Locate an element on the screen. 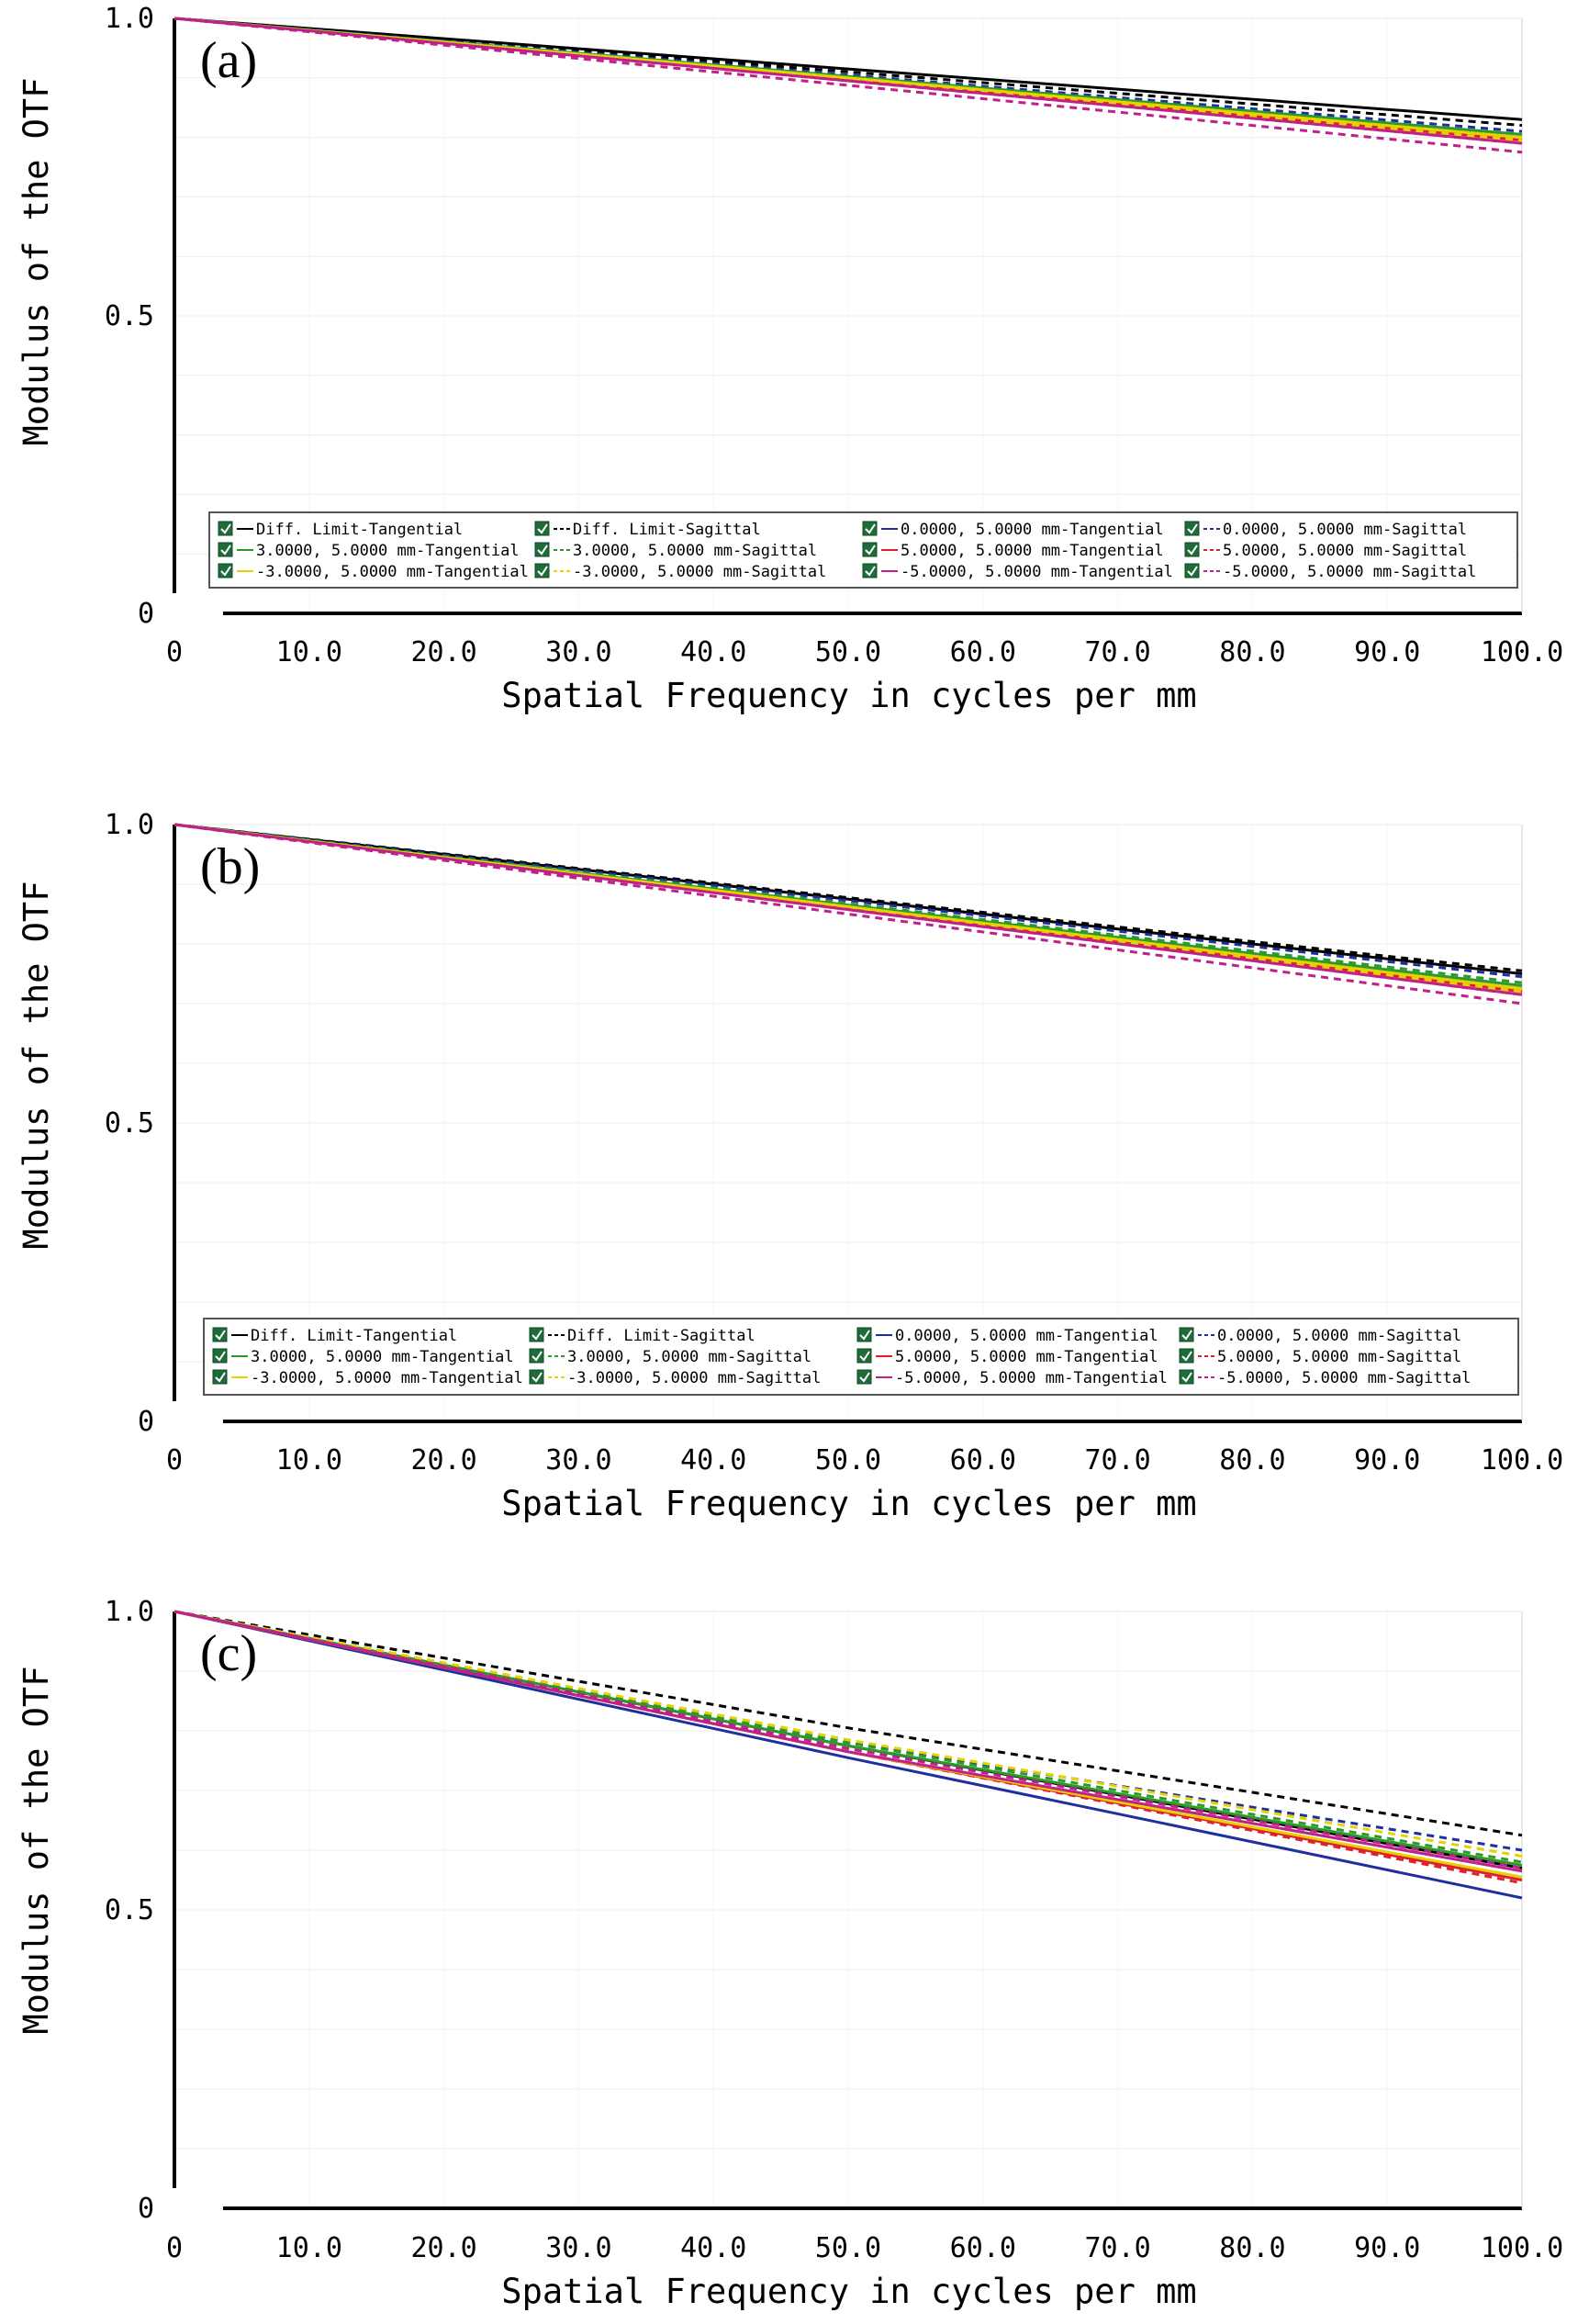 The height and width of the screenshot is (2324, 1589). y-tick-label: 1.0 is located at coordinates (129, 19).